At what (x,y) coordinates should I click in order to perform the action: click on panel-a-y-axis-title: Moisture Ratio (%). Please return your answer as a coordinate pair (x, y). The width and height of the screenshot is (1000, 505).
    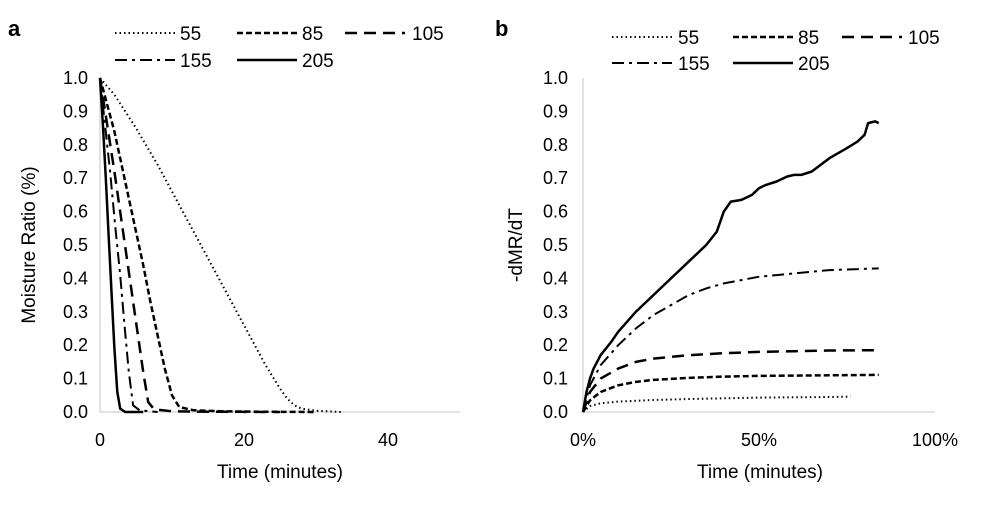
    Looking at the image, I should click on (29, 244).